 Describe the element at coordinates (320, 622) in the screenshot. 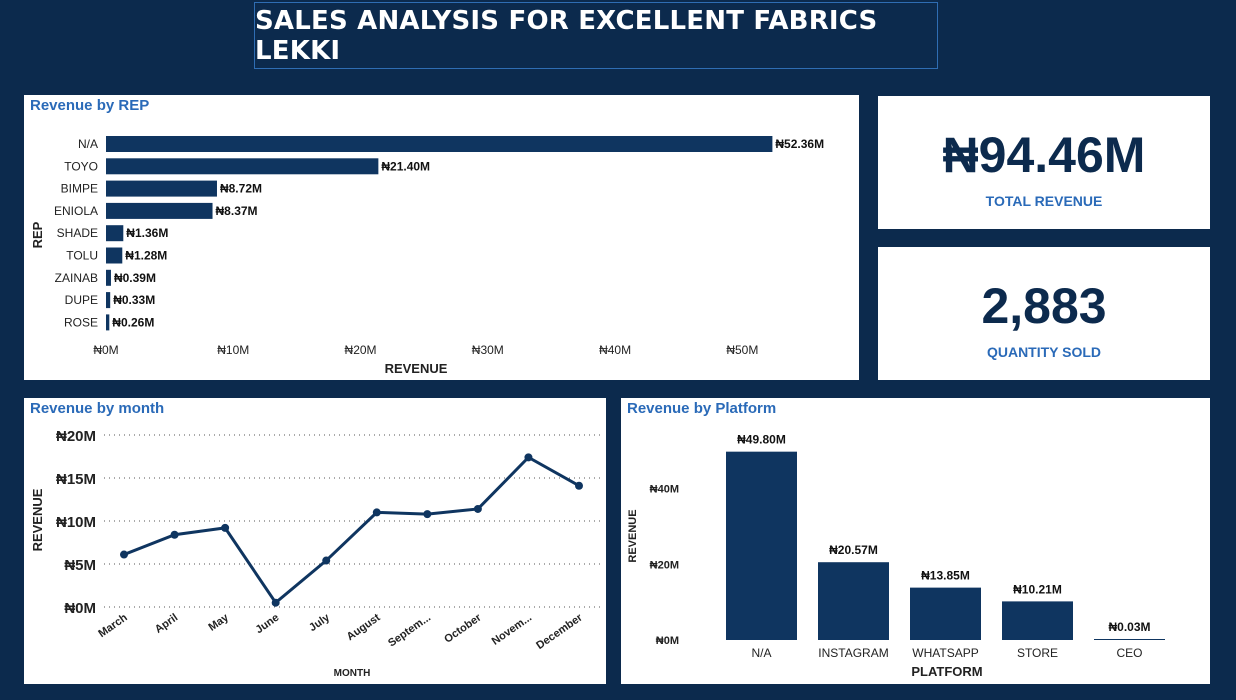

I see `month-x-tick-label: July` at that location.